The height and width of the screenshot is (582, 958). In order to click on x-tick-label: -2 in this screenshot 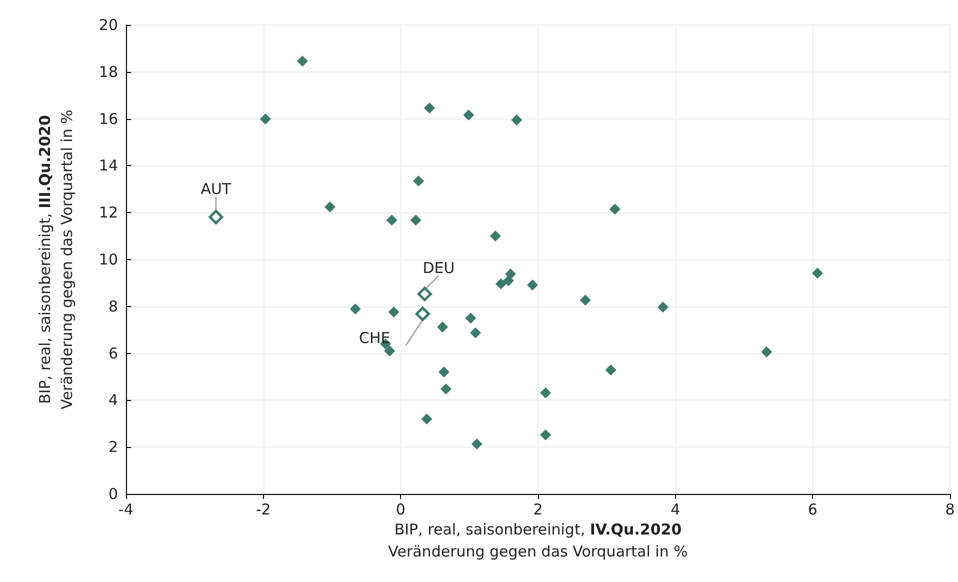, I will do `click(263, 509)`.